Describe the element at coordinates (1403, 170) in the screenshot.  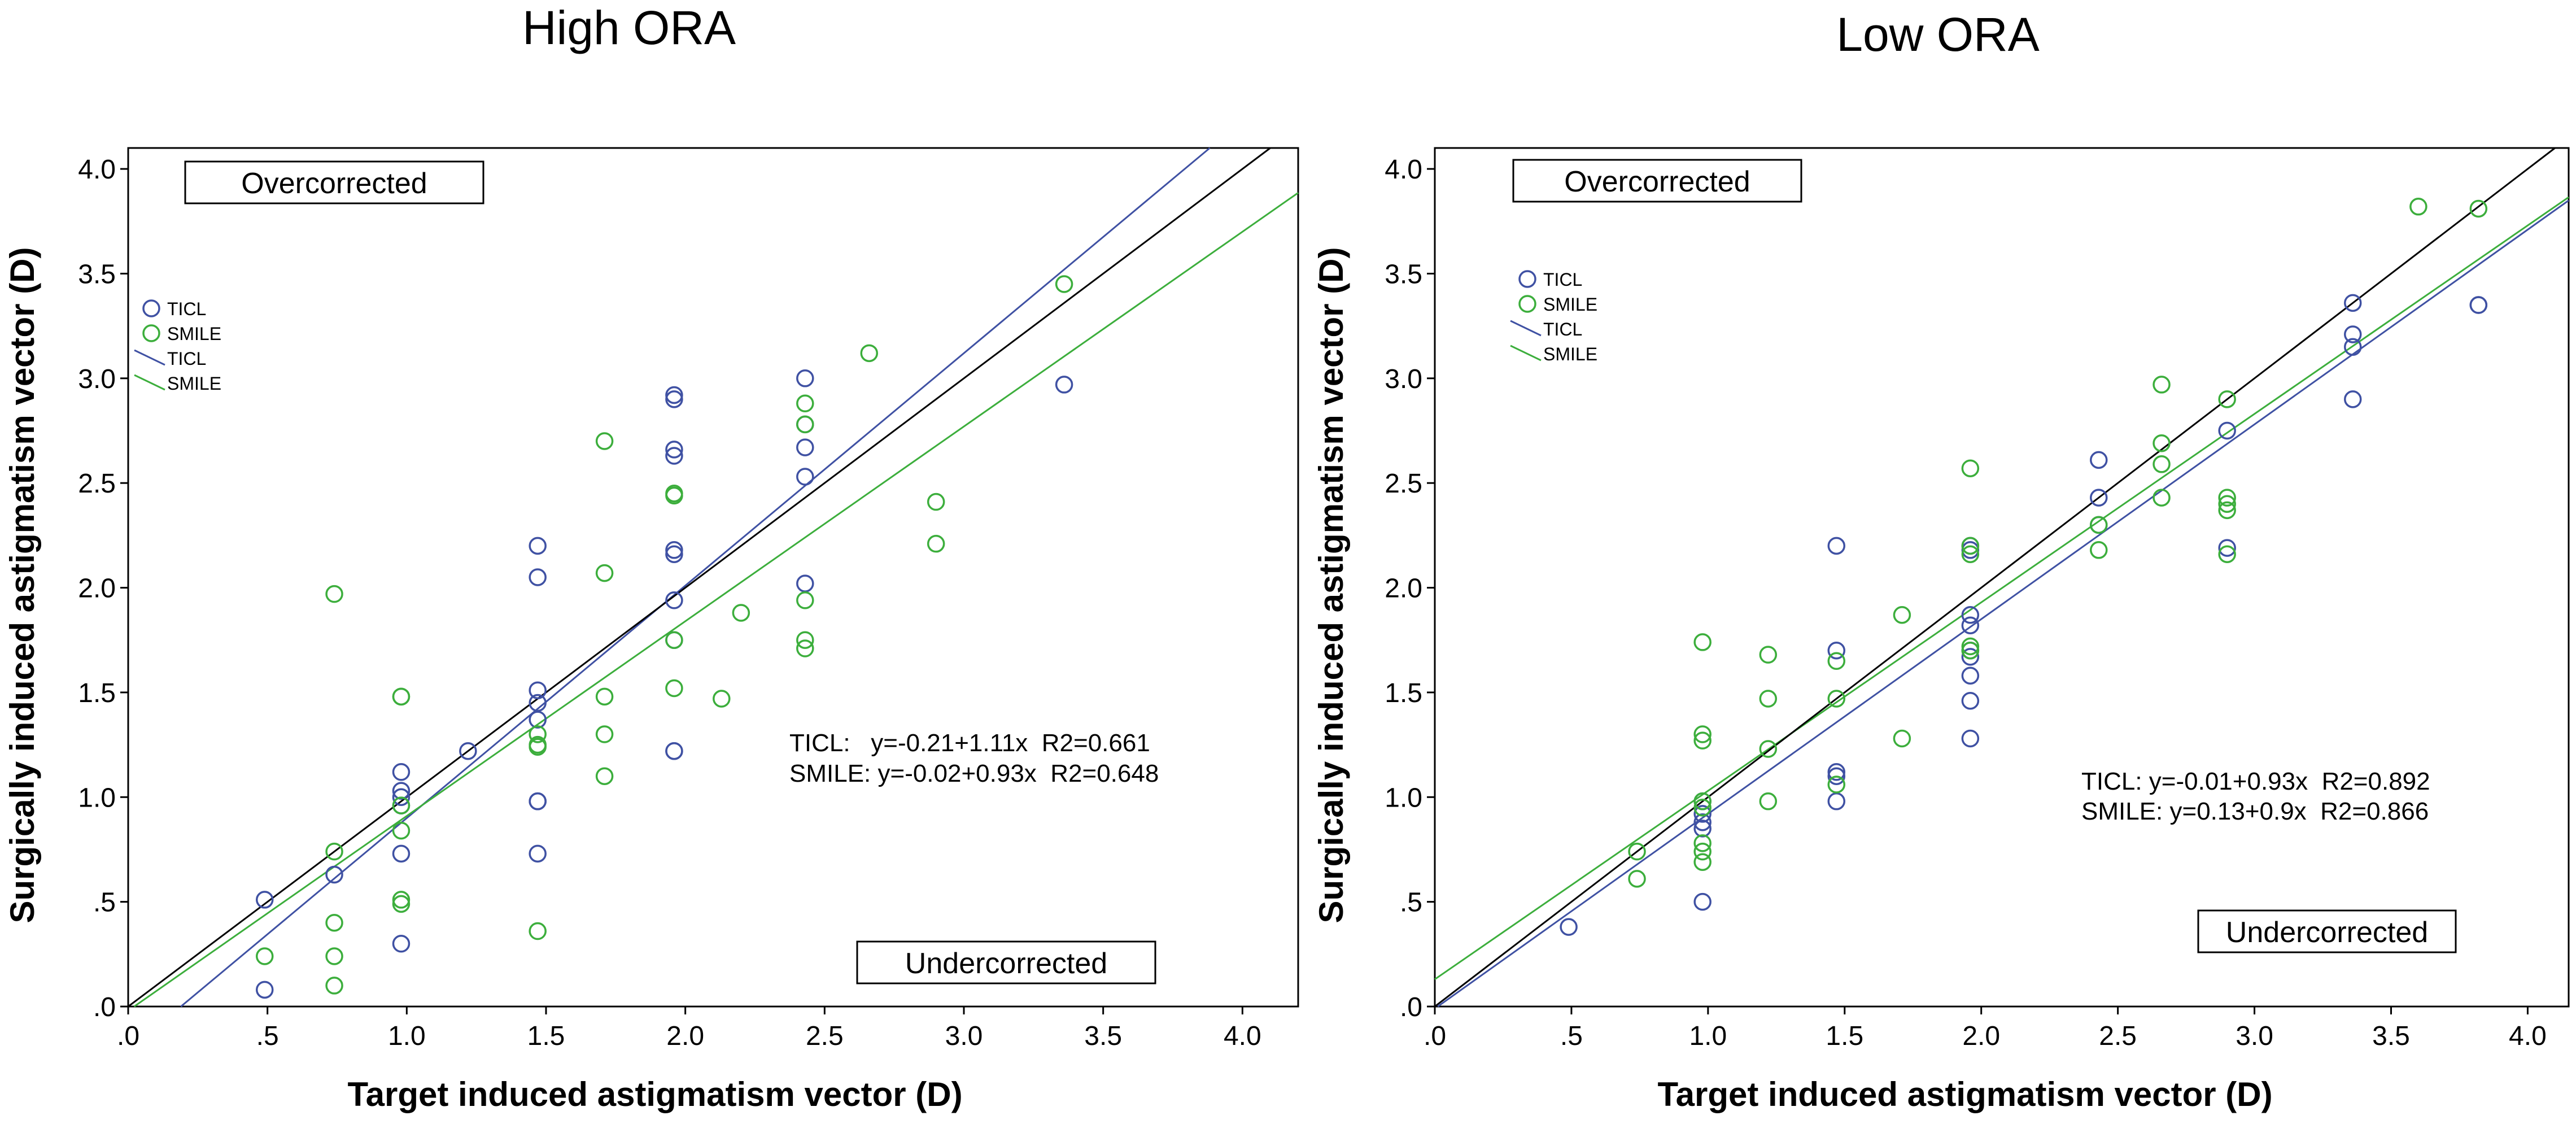
I see `y-tick-label: 4.0` at that location.